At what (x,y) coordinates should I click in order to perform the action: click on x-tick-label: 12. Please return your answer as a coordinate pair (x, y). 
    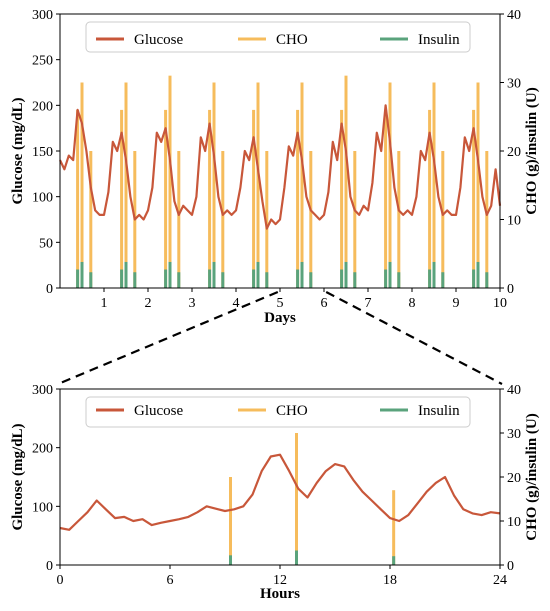
    Looking at the image, I should click on (280, 580).